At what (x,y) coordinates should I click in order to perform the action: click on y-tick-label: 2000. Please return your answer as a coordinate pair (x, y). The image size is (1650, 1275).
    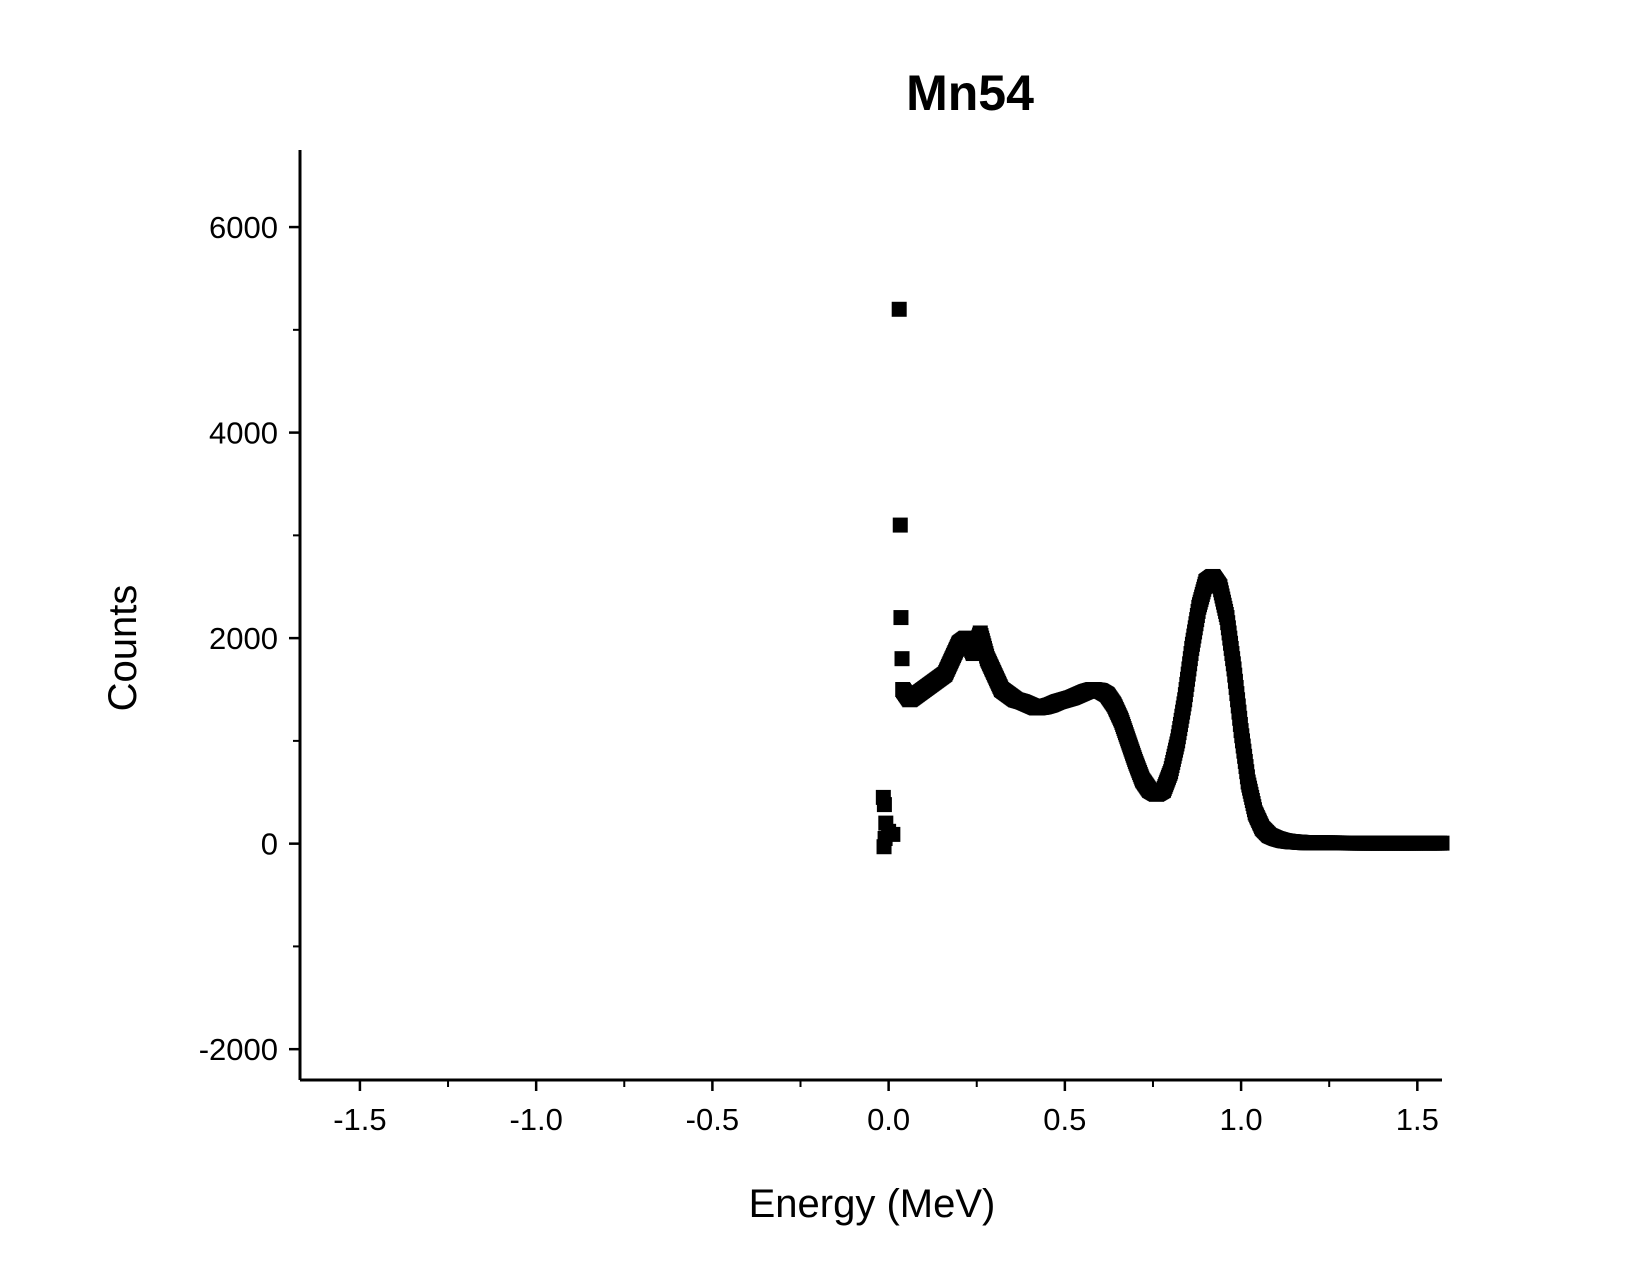
    Looking at the image, I should click on (243, 638).